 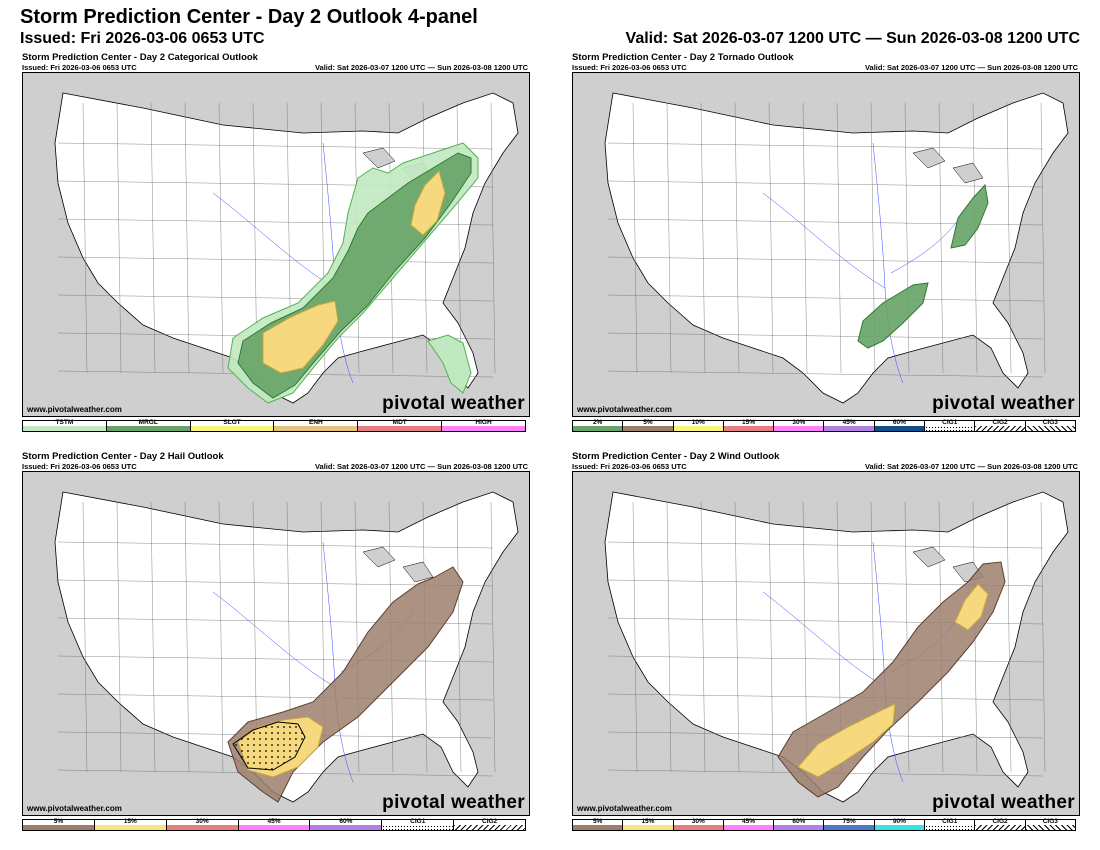 I want to click on legend-label: SLGT, so click(x=232, y=422).